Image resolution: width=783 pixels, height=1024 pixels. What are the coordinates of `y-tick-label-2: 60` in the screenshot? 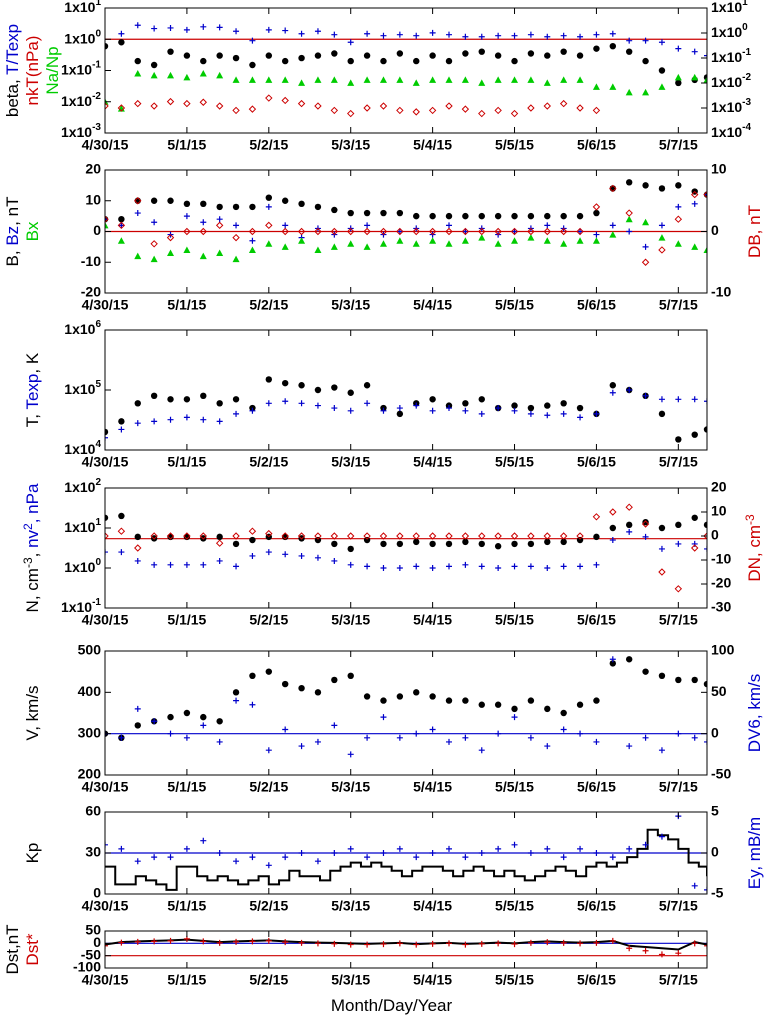 It's located at (93, 811).